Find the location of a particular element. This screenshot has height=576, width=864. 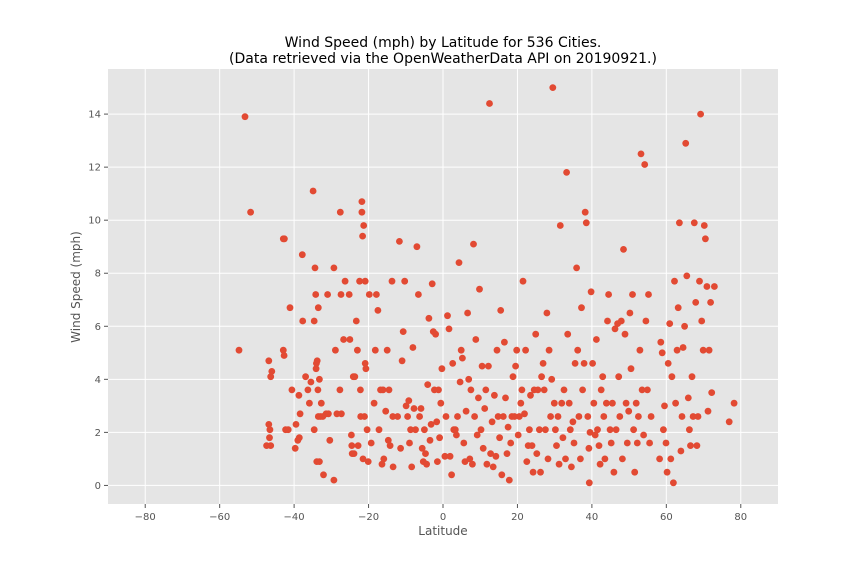

x-tick-label: −40 is located at coordinates (294, 517).